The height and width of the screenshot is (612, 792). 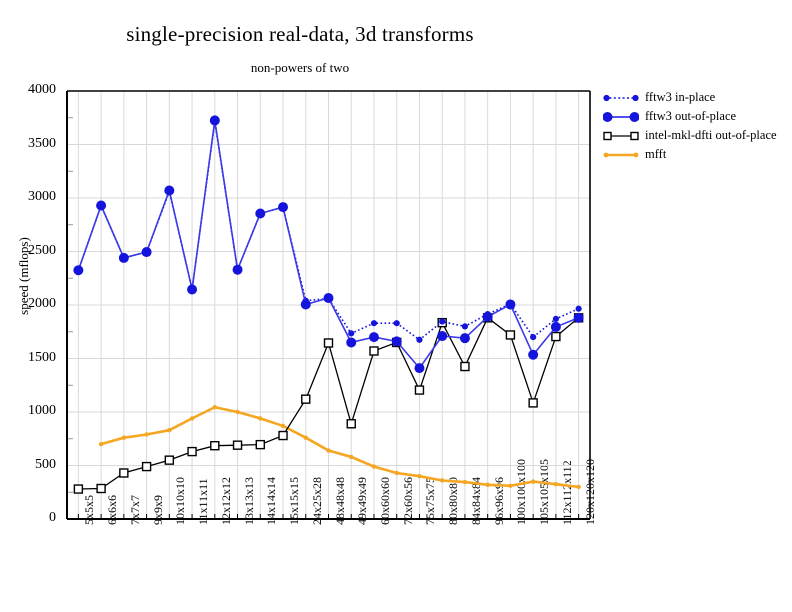 I want to click on legend-key-fftw3-out-of-place, so click(x=621, y=117).